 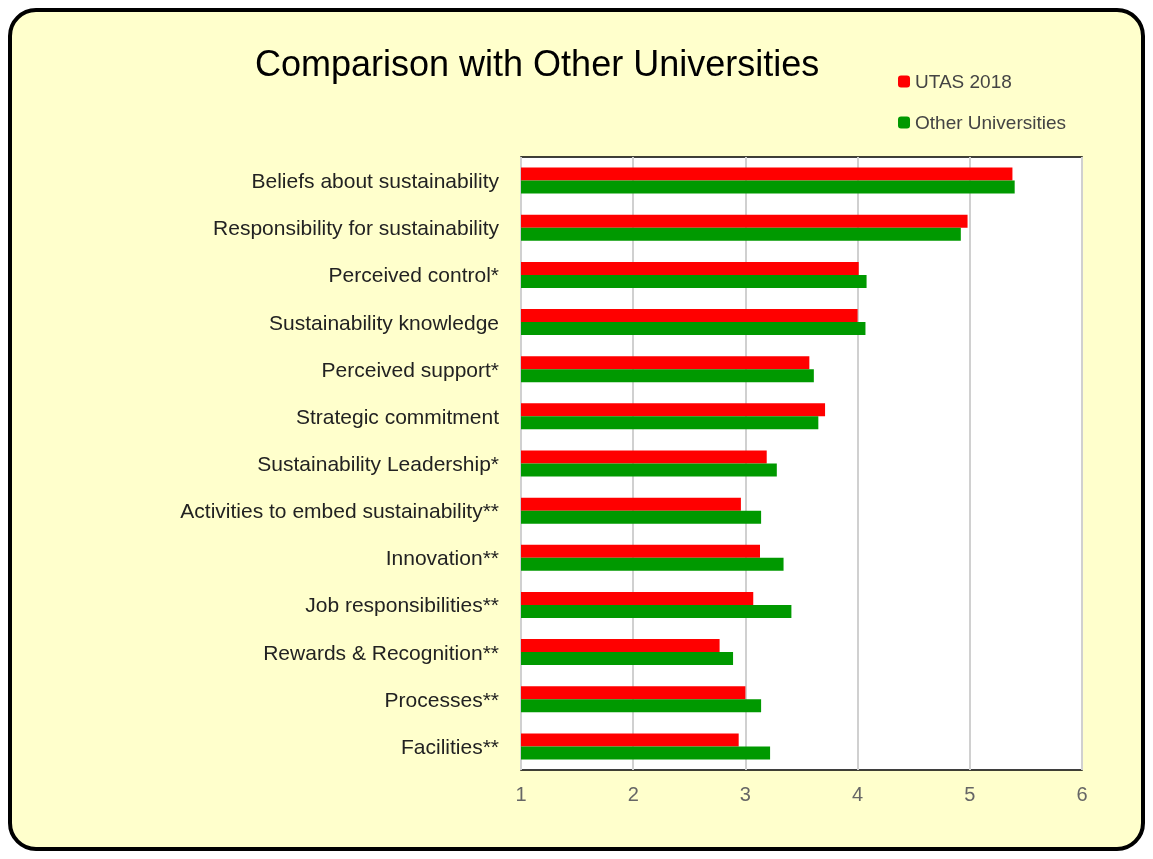 I want to click on y-tick-label: Innovation**, so click(x=442, y=558).